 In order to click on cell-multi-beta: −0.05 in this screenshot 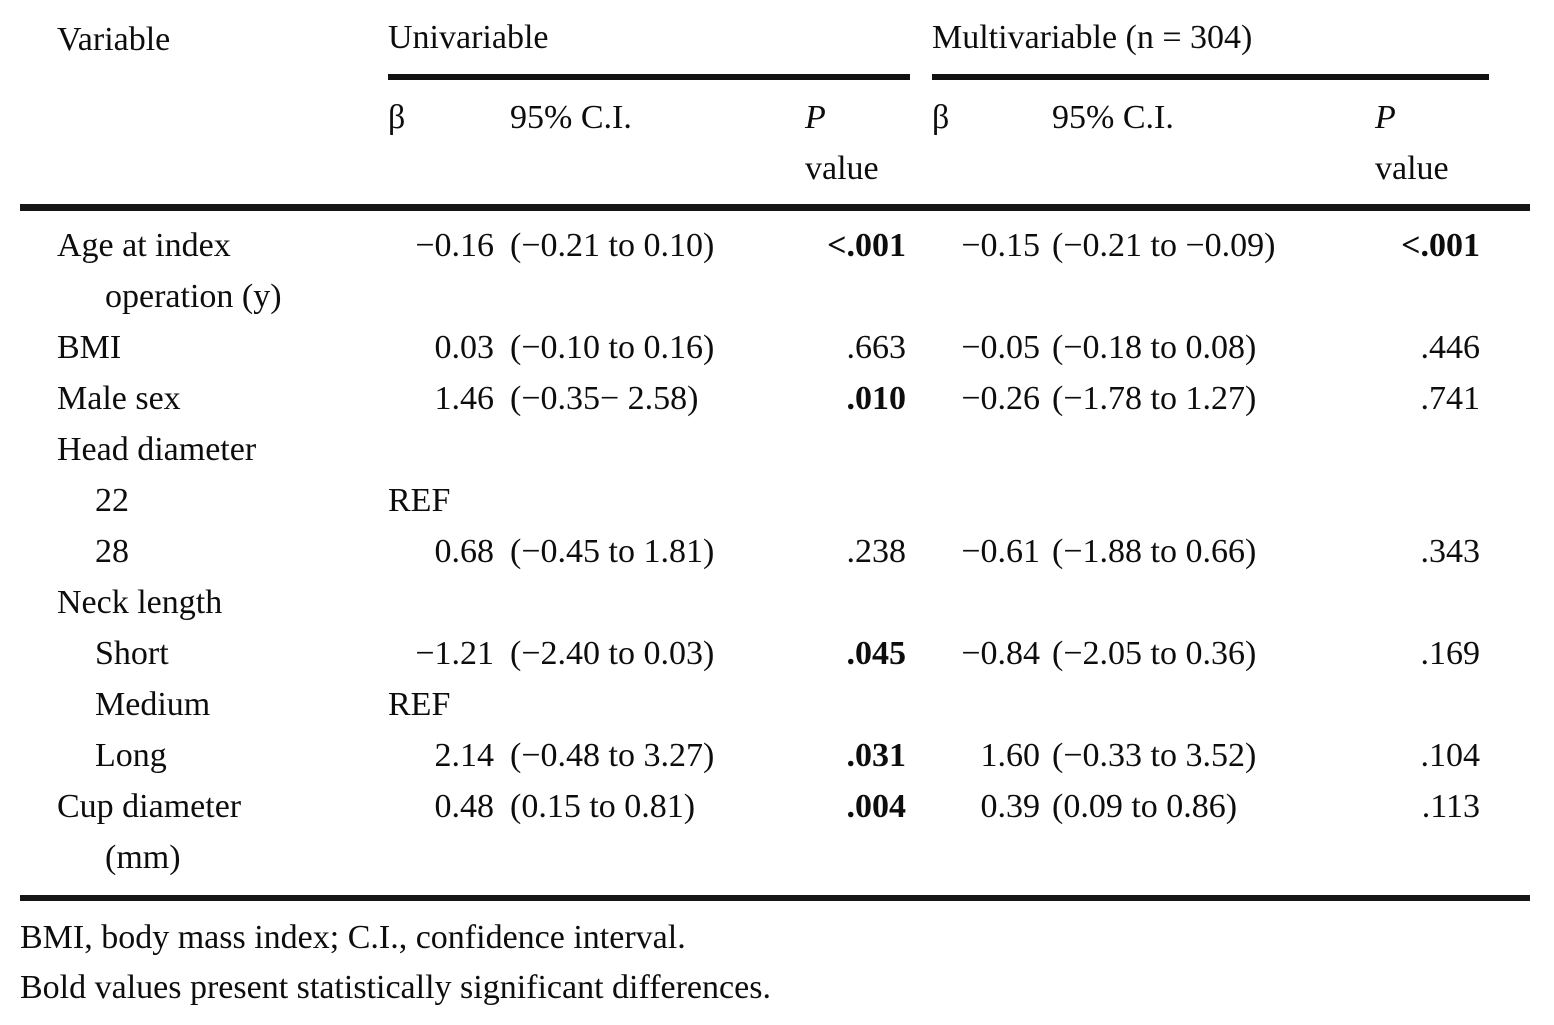, I will do `click(1000, 347)`.